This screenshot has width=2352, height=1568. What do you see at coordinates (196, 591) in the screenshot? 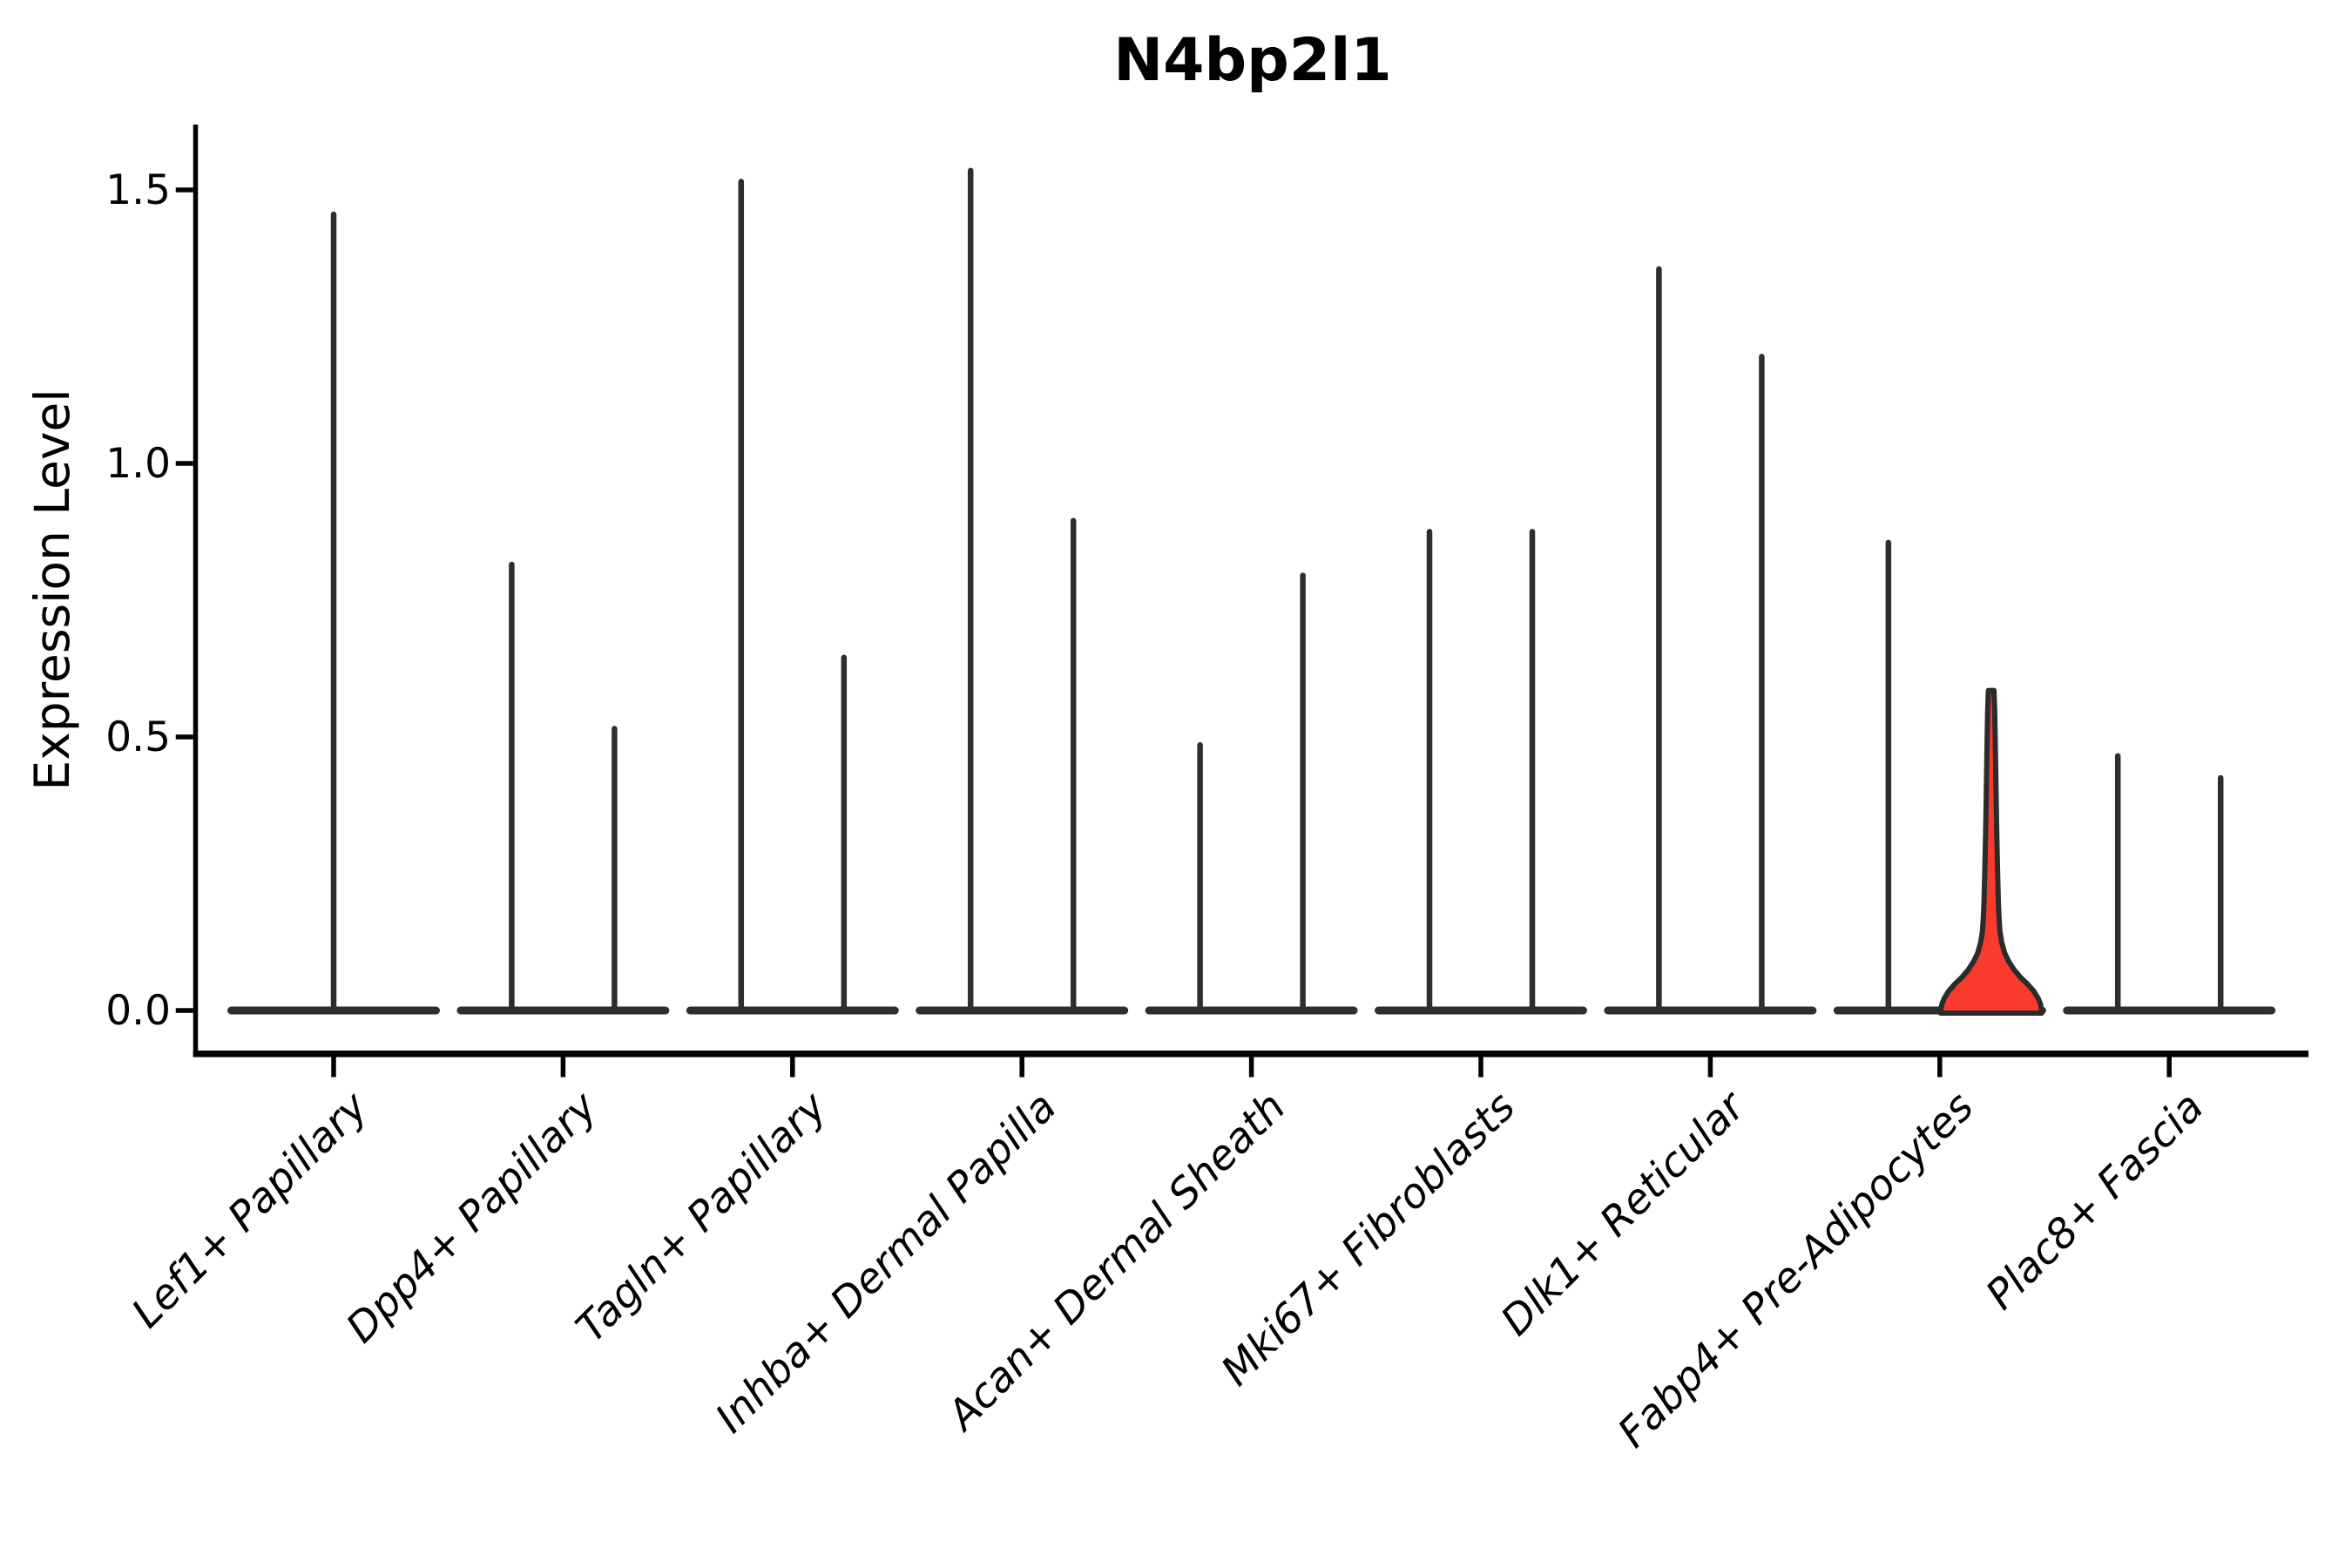
I see `y-axis-spine` at bounding box center [196, 591].